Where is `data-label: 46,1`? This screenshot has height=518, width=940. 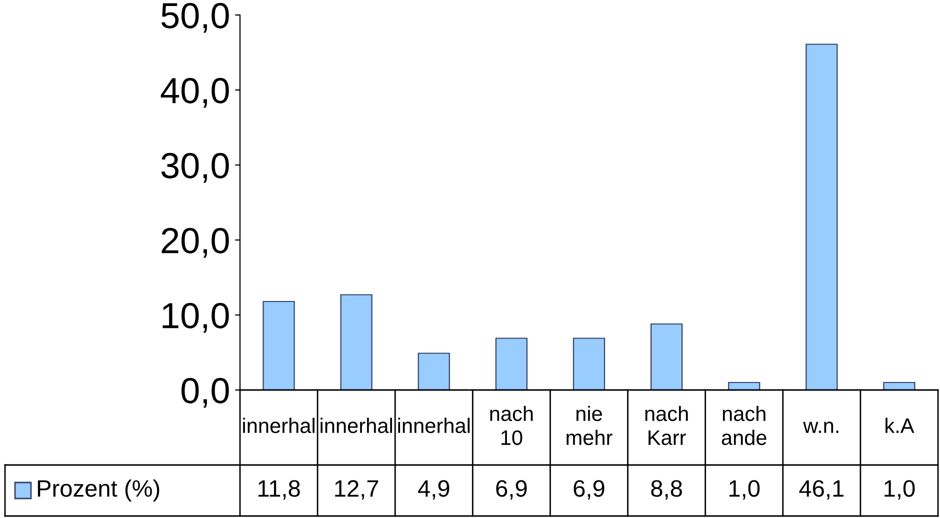 data-label: 46,1 is located at coordinates (821, 490).